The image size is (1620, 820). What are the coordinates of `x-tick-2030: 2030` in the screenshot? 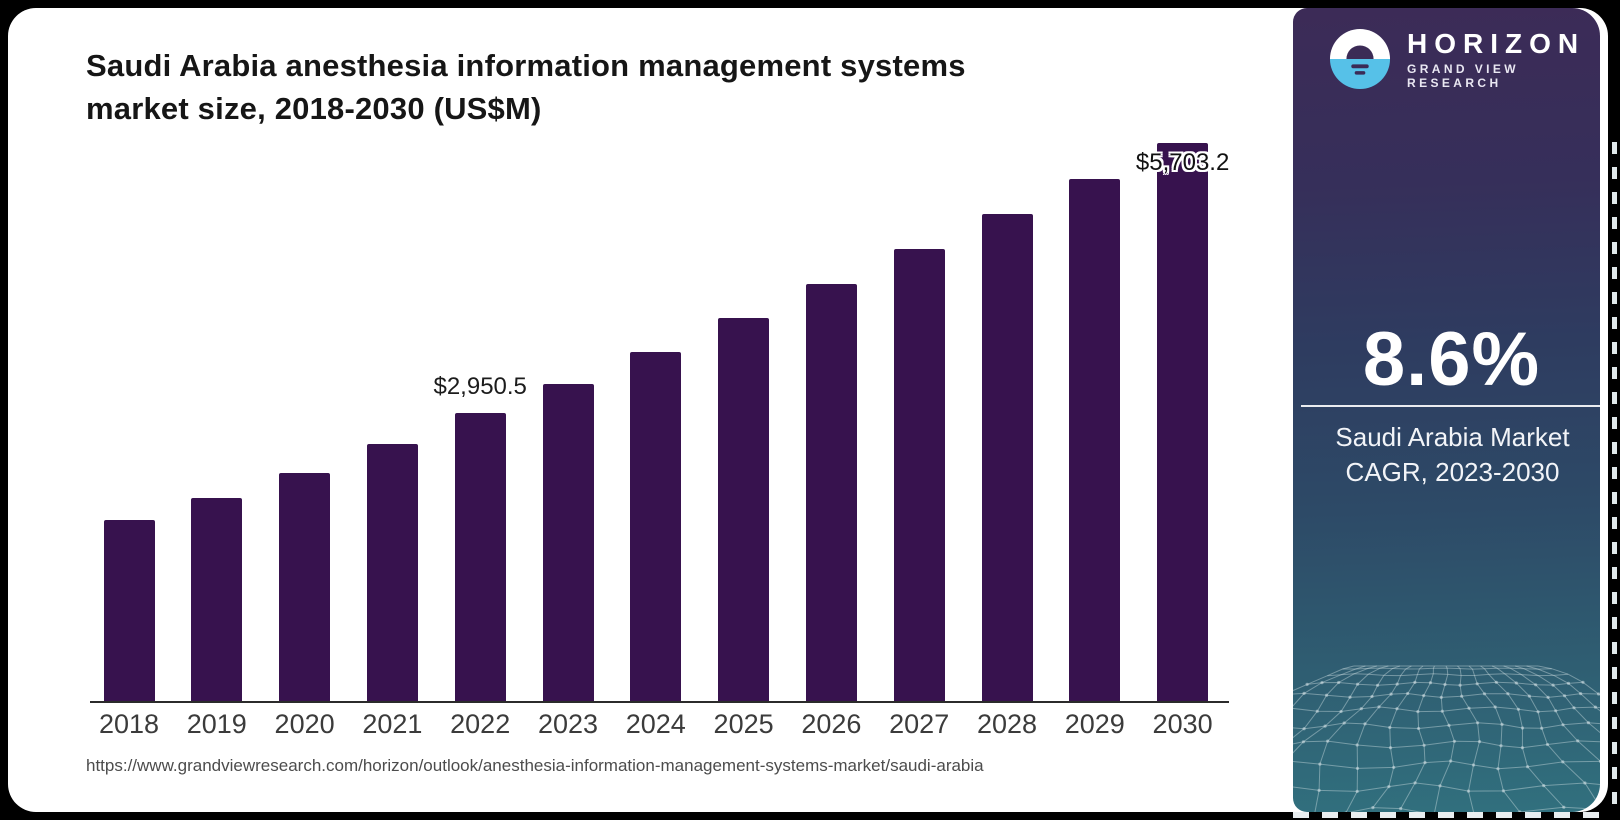 It's located at (1182, 724).